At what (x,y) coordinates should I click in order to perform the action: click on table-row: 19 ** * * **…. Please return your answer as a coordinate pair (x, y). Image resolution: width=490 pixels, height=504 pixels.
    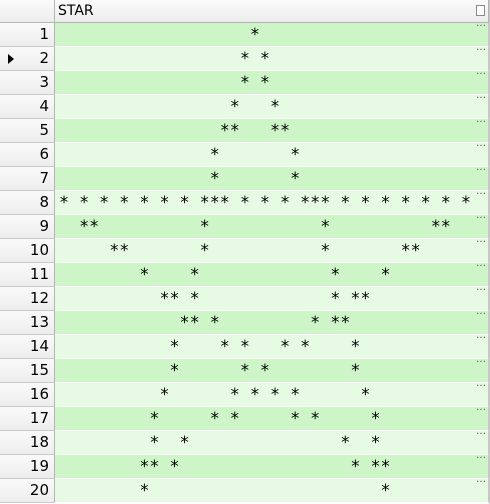
    Looking at the image, I should click on (245, 467).